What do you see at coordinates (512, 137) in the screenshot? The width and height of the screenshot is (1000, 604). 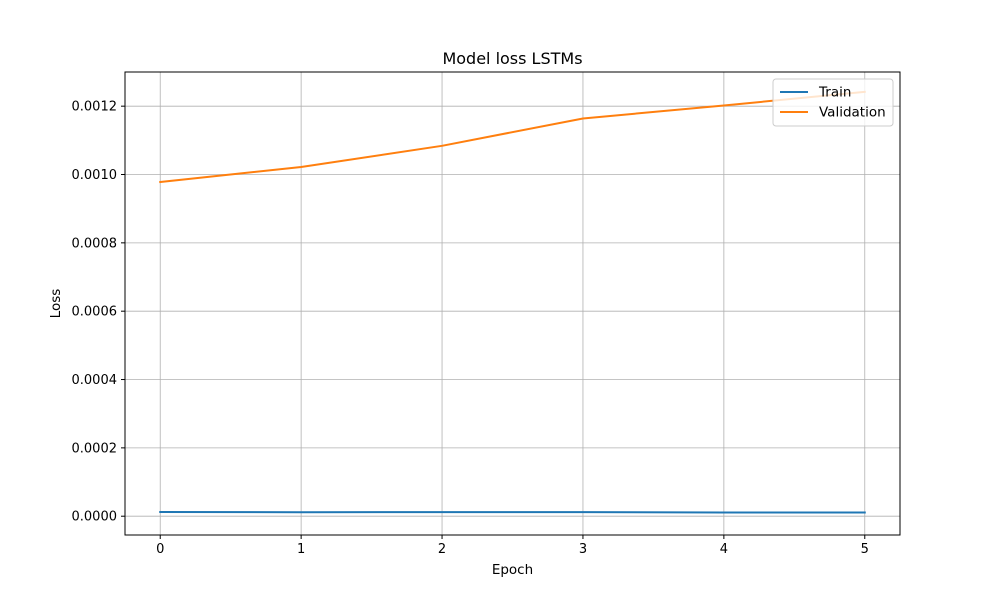 I see `series-line-validation` at bounding box center [512, 137].